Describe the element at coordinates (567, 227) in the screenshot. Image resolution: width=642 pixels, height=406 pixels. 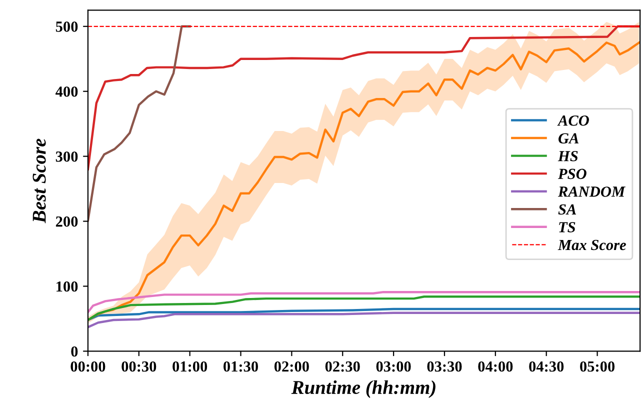
I see `legend-label: TS` at that location.